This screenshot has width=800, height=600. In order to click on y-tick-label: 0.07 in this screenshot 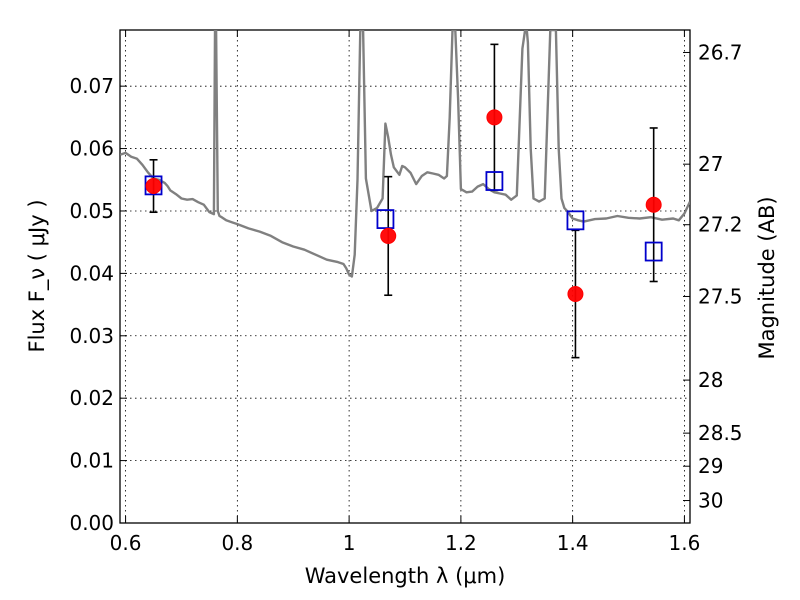, I will do `click(91, 86)`.